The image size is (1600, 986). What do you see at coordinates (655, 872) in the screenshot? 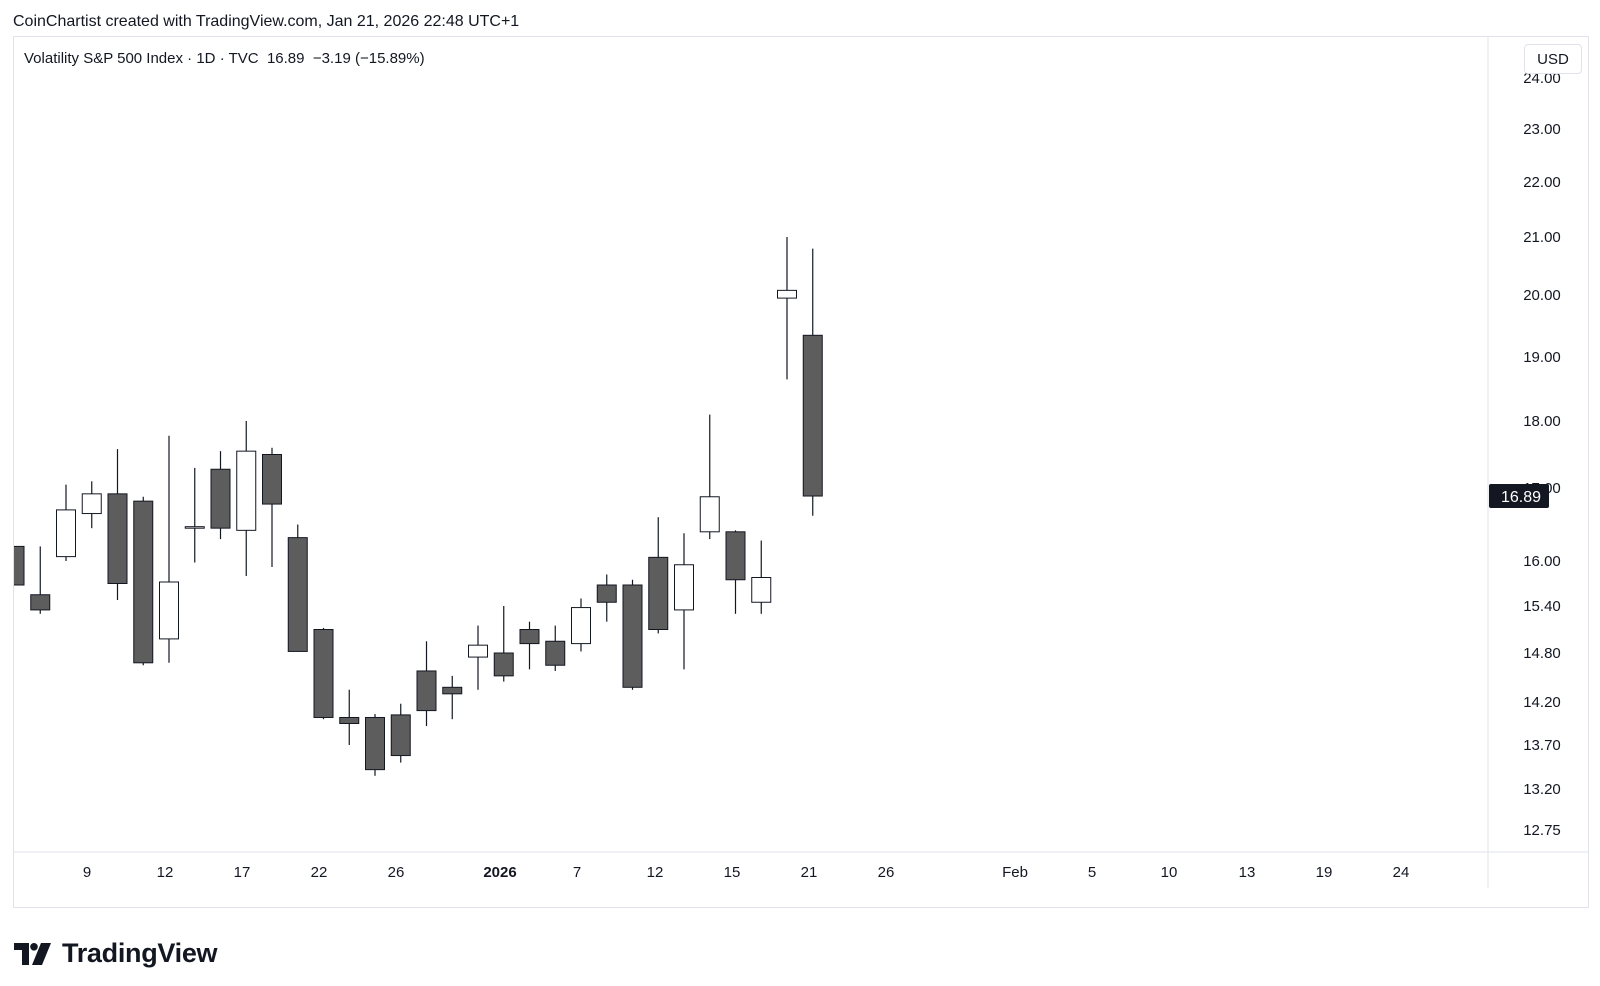
I see `time-tick-label: 12` at bounding box center [655, 872].